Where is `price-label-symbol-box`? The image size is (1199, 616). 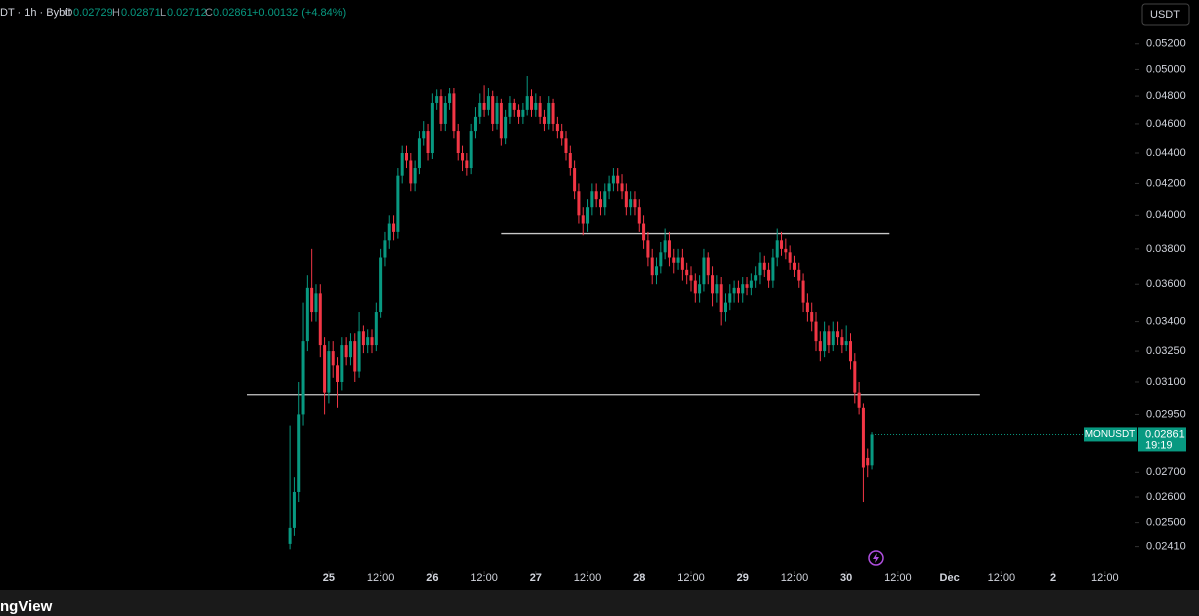 price-label-symbol-box is located at coordinates (1110, 434).